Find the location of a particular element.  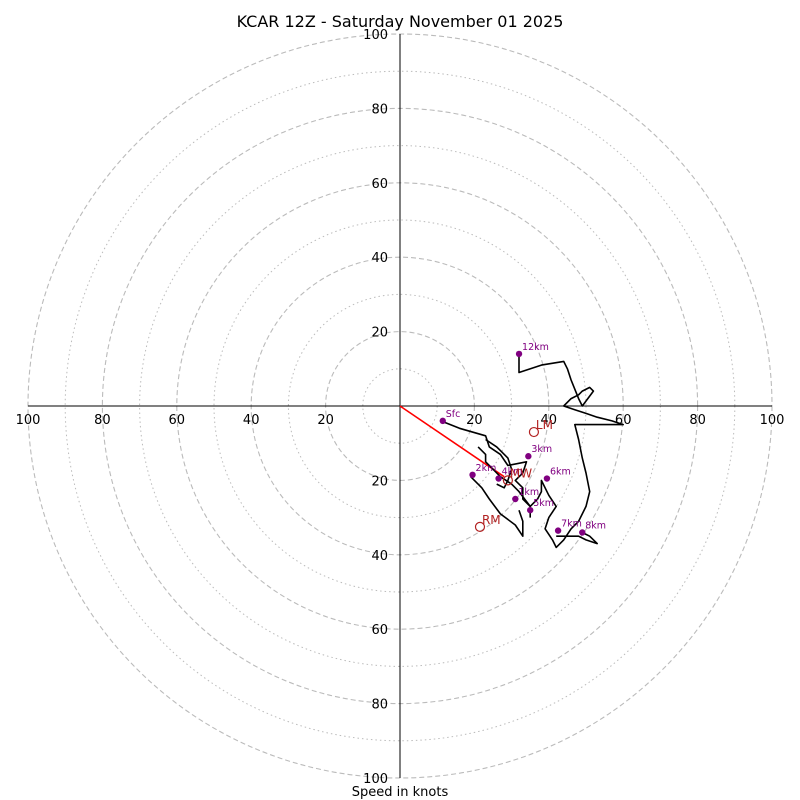

tick-label-right: 80 is located at coordinates (697, 420).